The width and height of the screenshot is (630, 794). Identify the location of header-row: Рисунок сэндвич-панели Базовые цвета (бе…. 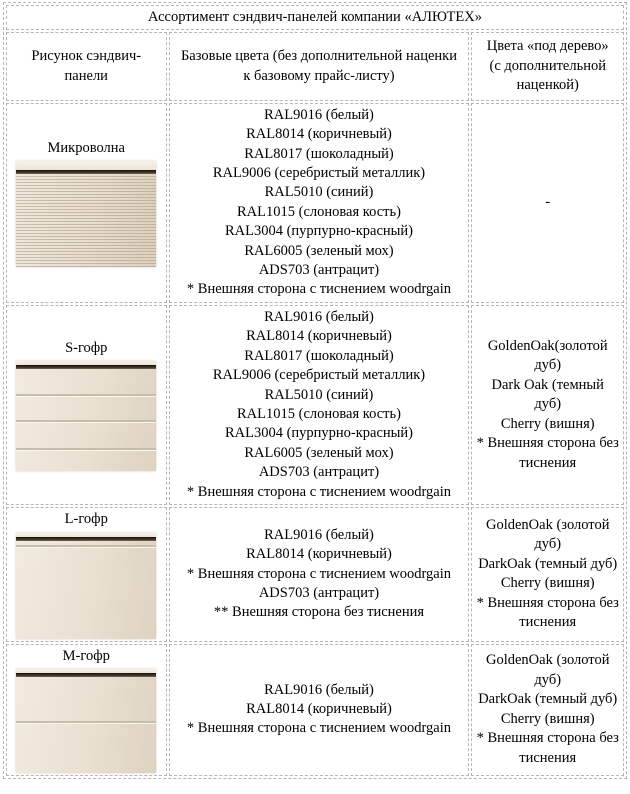
(315, 66).